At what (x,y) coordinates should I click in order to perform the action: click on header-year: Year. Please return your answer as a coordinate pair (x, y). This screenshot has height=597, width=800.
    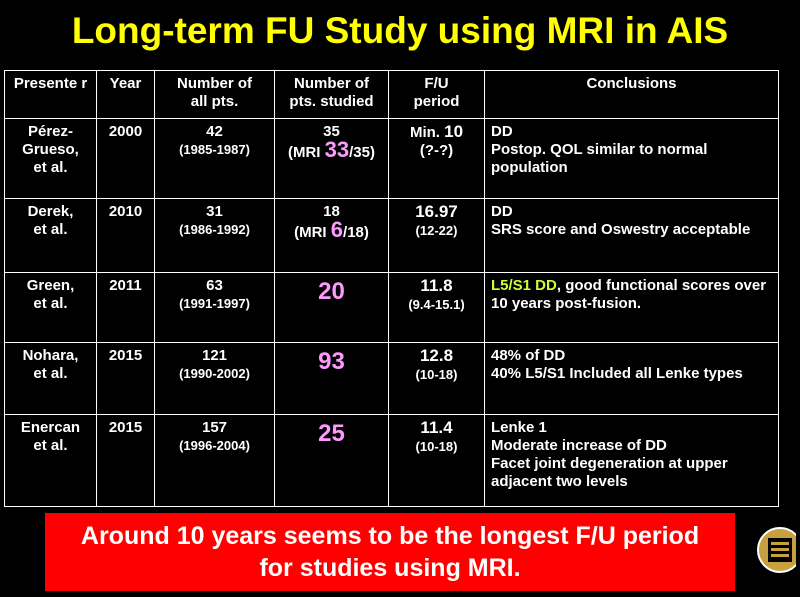
    Looking at the image, I should click on (125, 94).